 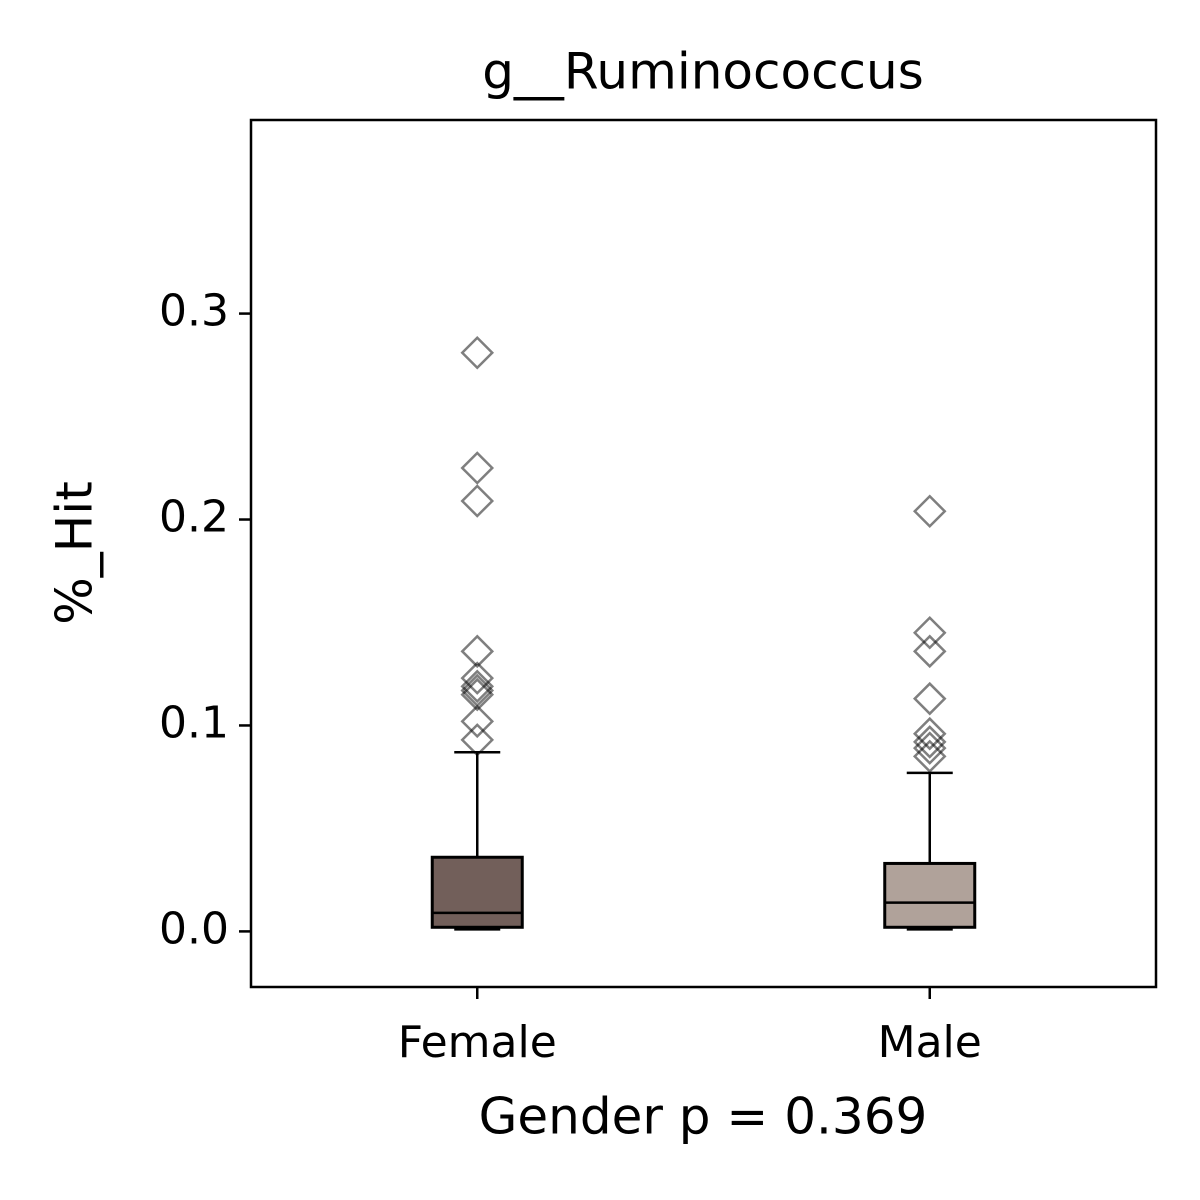 What do you see at coordinates (477, 1042) in the screenshot?
I see `x-tick-label: Female` at bounding box center [477, 1042].